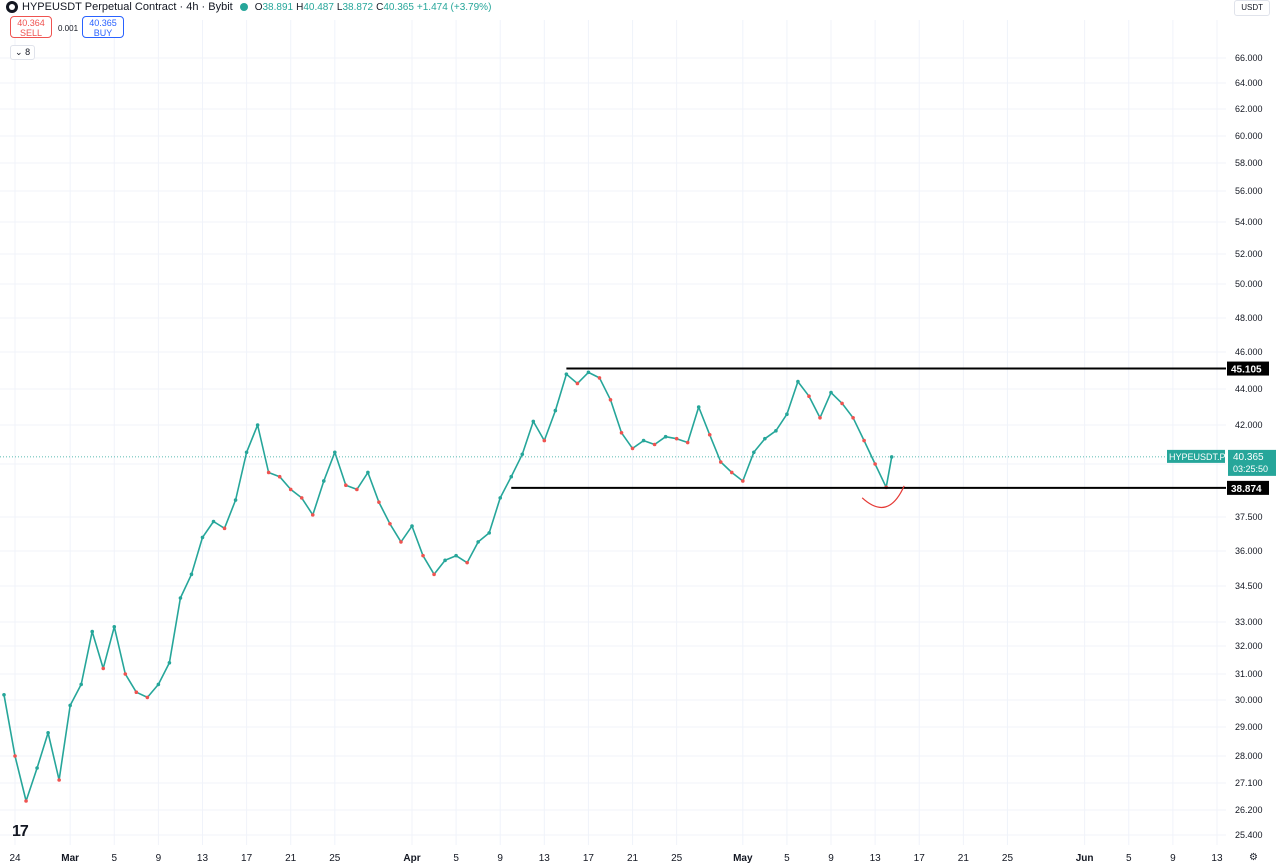 The width and height of the screenshot is (1280, 865). What do you see at coordinates (70, 858) in the screenshot?
I see `x-tick-1: Mar` at bounding box center [70, 858].